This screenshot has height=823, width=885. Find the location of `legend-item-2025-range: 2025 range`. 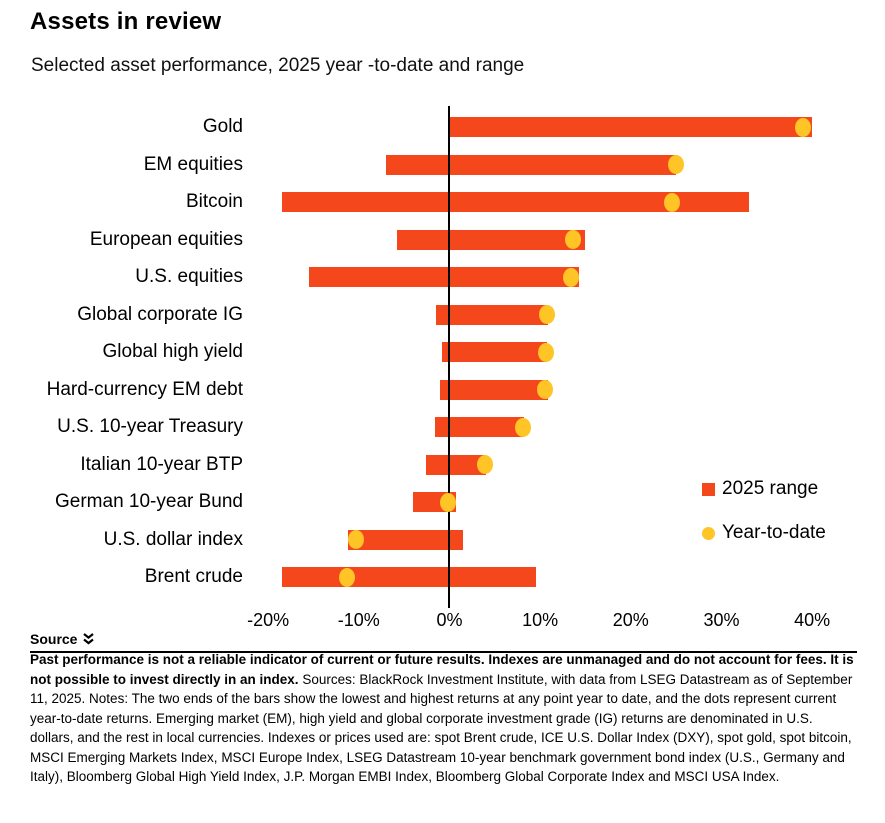

legend-item-2025-range: 2025 range is located at coordinates (764, 489).